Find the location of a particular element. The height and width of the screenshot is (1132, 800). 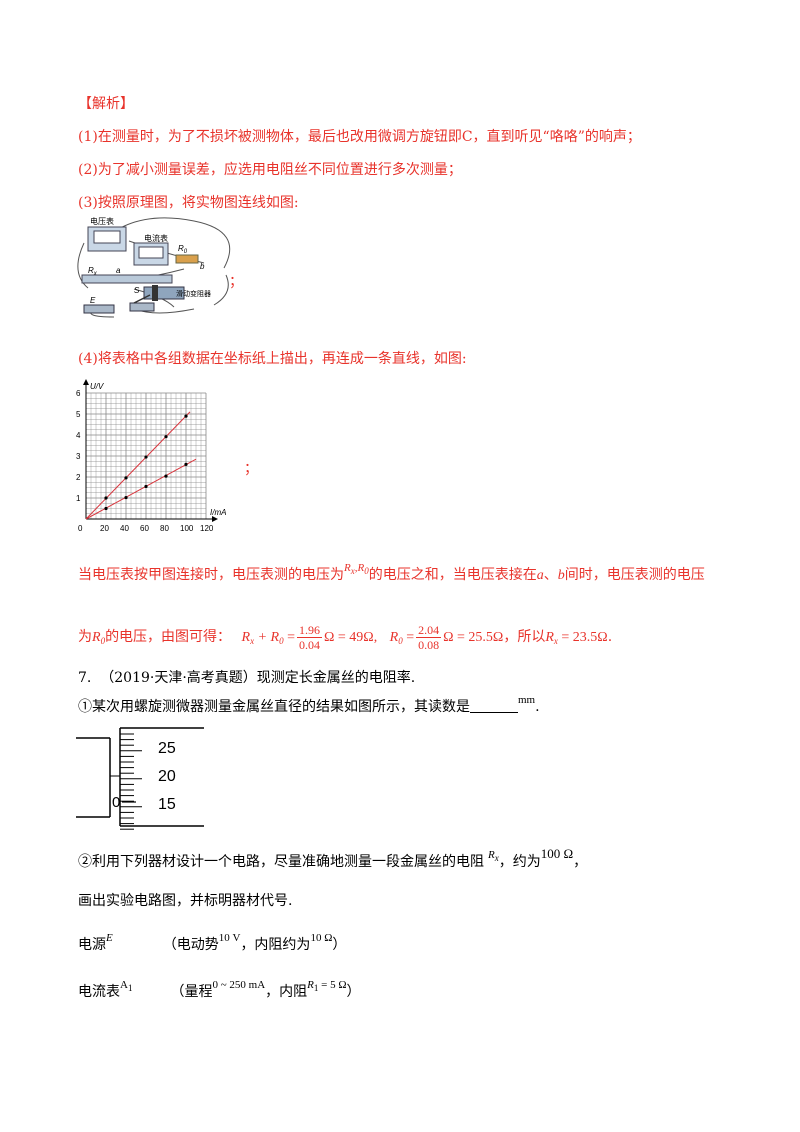

thimble-label-20: 20 is located at coordinates (167, 776).